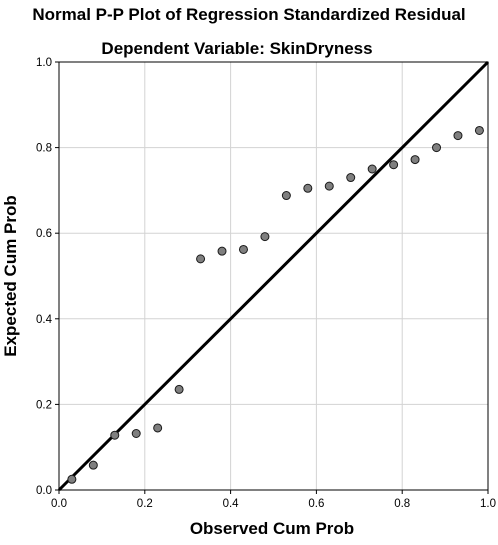  Describe the element at coordinates (236, 48) in the screenshot. I see `chart-subtitle: Dependent Variable: SkinDryness` at that location.